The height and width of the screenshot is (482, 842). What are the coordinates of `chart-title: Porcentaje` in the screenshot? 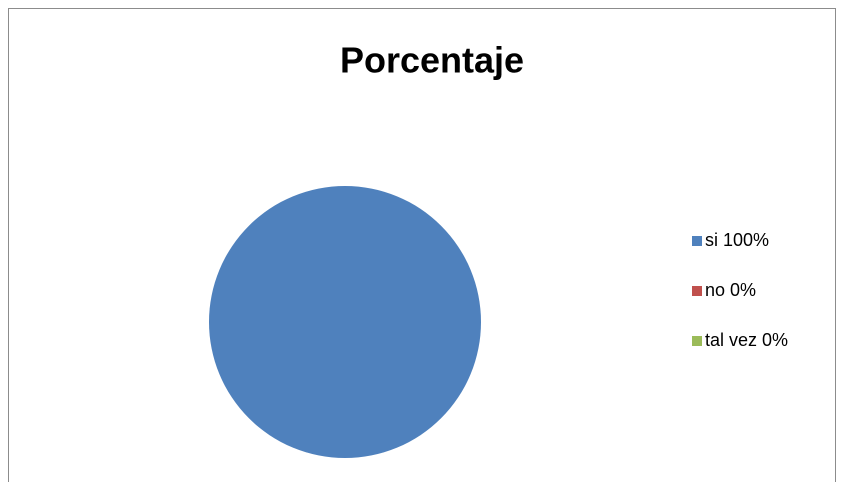 It's located at (432, 60).